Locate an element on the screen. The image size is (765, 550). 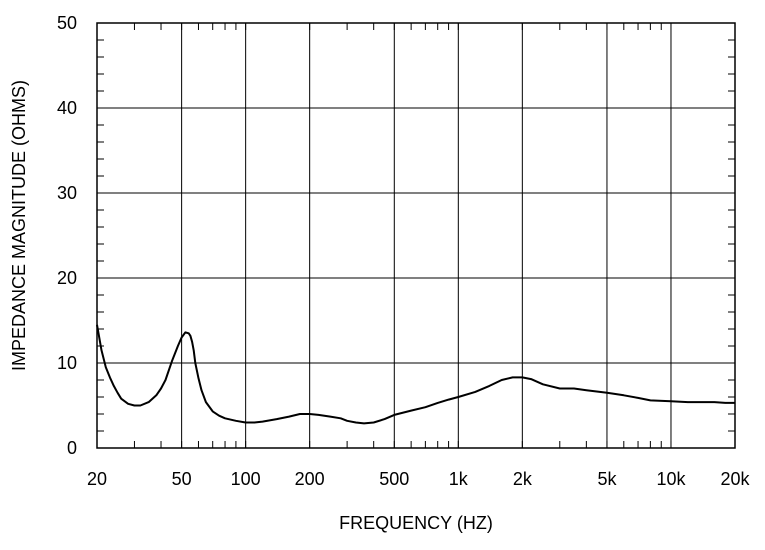
y-tick-label: 50 is located at coordinates (67, 23).